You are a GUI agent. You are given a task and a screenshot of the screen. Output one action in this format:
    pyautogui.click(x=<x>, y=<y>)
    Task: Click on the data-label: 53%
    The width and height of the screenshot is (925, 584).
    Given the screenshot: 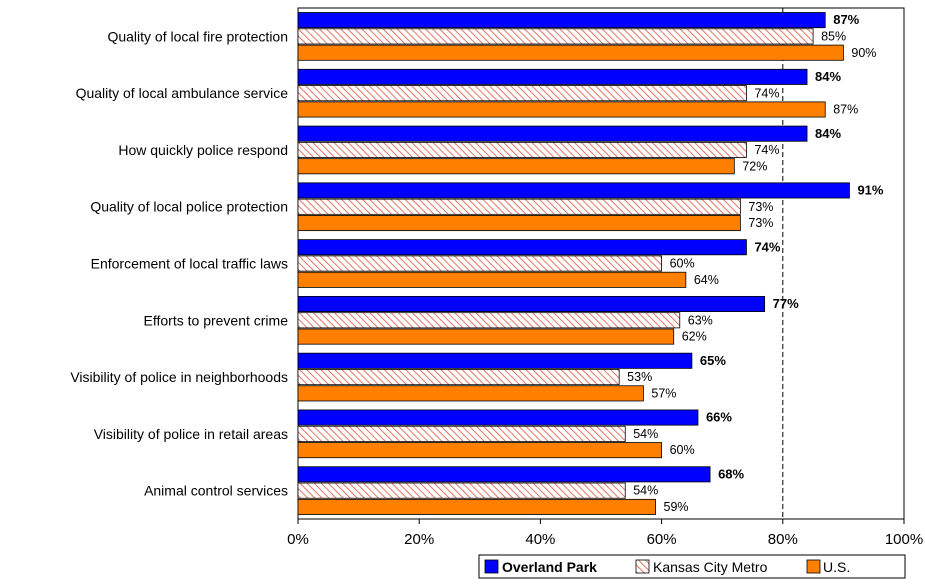 What is the action you would take?
    pyautogui.click(x=639, y=377)
    